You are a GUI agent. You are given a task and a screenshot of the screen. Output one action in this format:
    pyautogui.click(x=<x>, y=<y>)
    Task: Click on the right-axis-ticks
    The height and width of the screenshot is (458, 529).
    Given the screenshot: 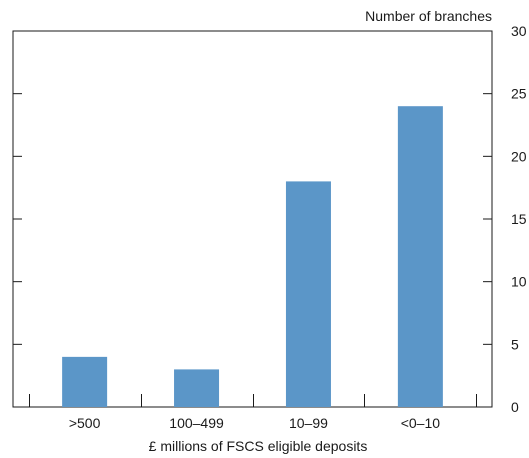 What is the action you would take?
    pyautogui.click(x=487, y=219)
    